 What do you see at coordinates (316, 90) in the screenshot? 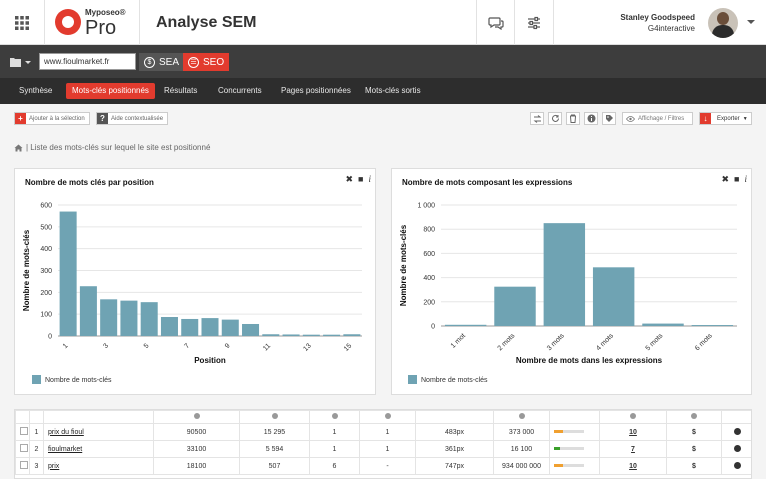
I see `tab-pages-positionnees: Pages positionnées` at bounding box center [316, 90].